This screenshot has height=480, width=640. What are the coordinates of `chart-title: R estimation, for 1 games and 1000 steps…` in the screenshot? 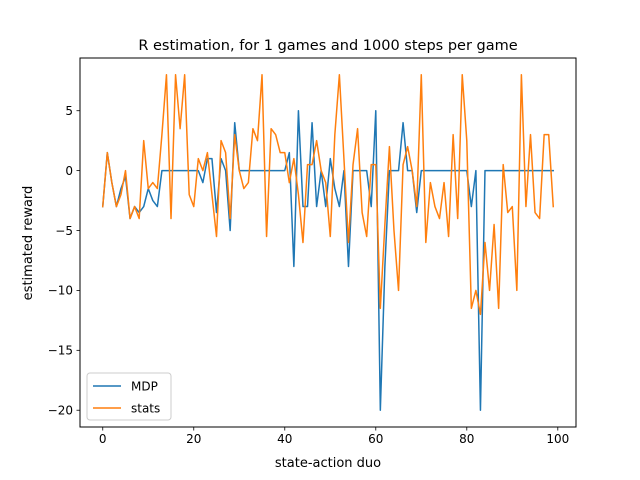 It's located at (327, 46).